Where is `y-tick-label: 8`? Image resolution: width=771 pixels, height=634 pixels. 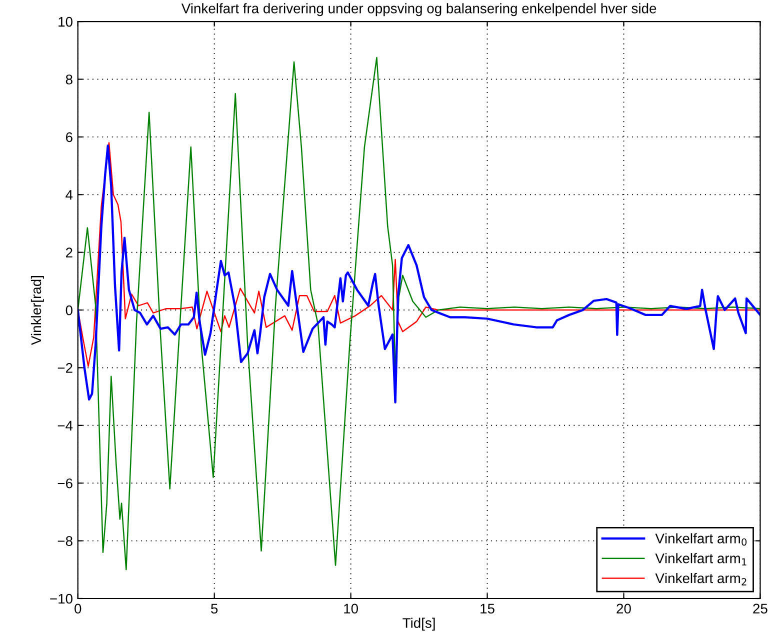
y-tick-label: 8 is located at coordinates (69, 79).